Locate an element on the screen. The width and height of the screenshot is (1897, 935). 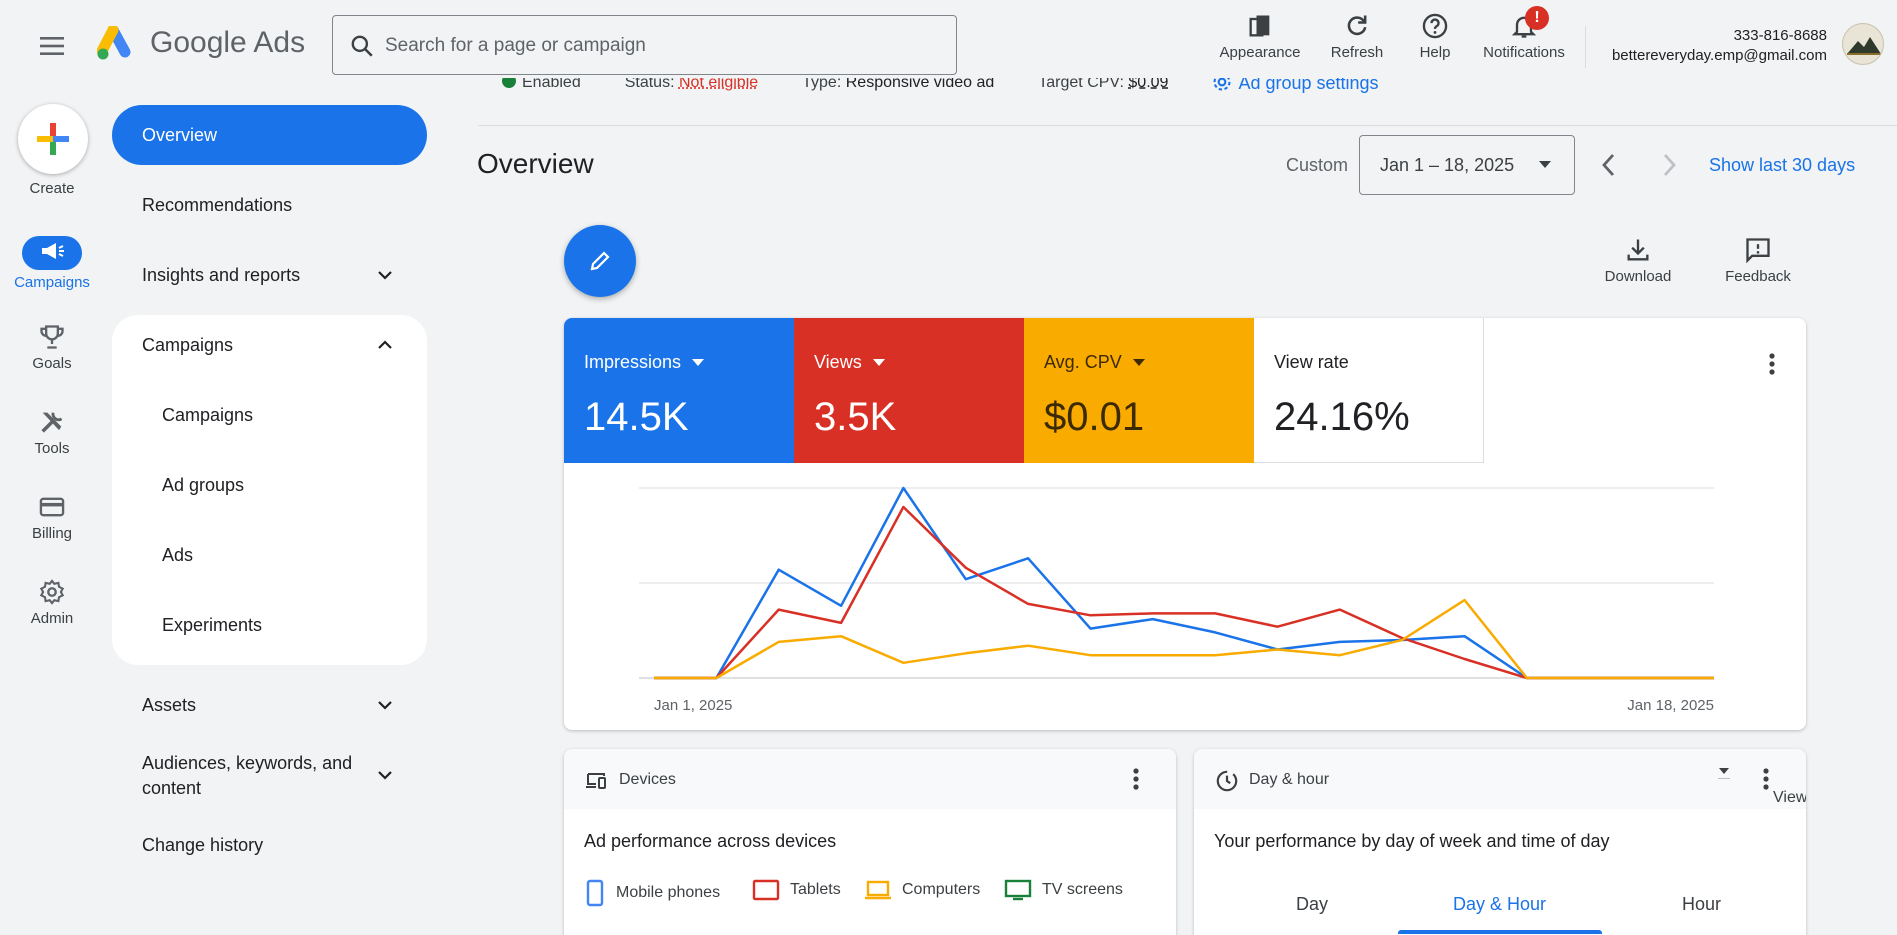
metric-impressions-label: Impressions is located at coordinates (632, 362).